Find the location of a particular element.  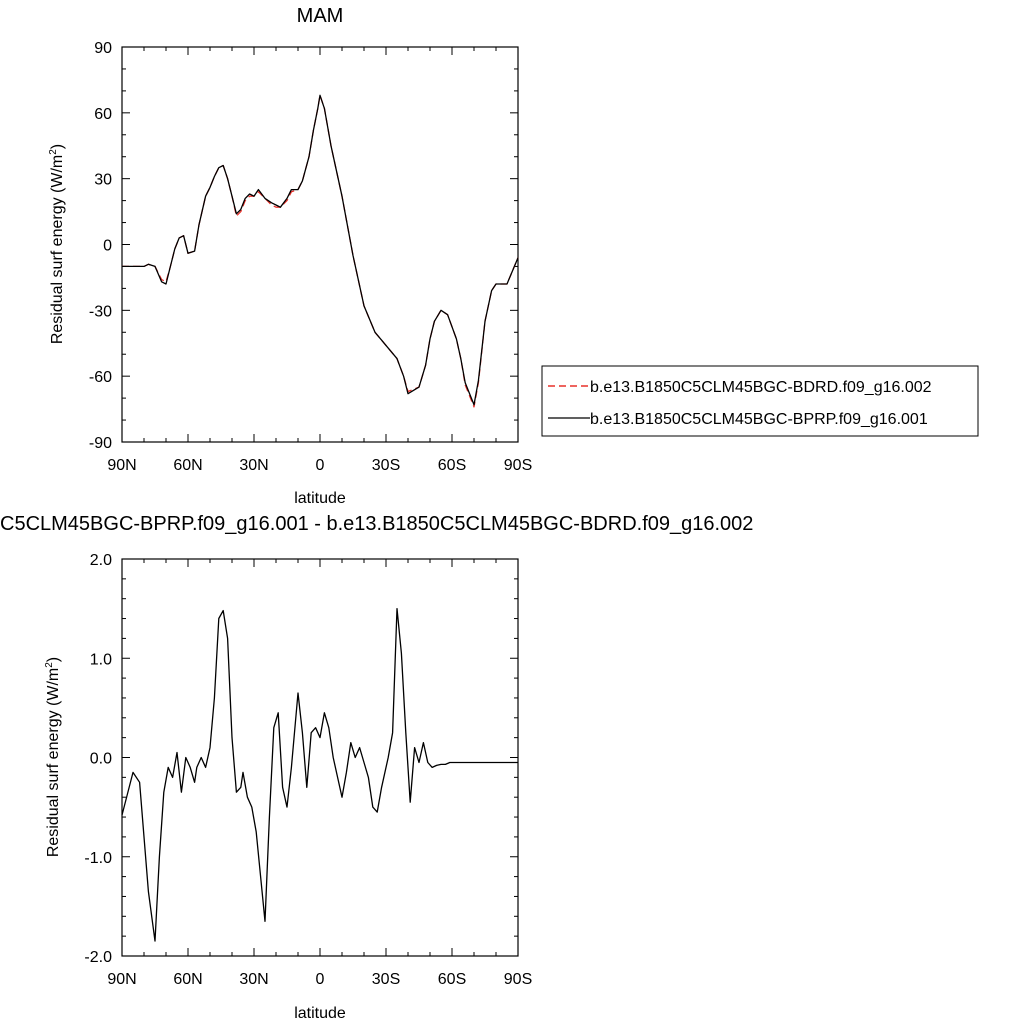

top-series-lines is located at coordinates (320, 251).